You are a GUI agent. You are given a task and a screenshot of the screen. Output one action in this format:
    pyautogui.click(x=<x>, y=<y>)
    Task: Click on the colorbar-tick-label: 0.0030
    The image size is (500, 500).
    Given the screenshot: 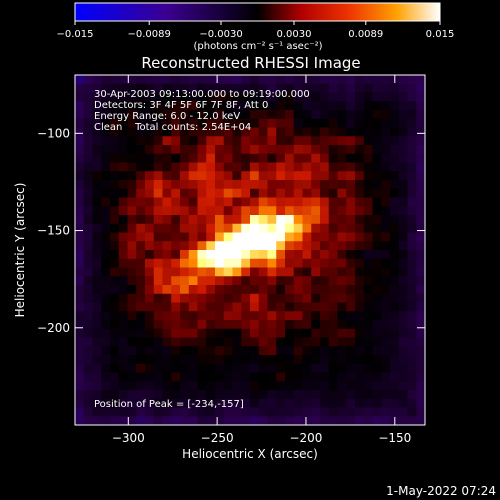 What is the action you would take?
    pyautogui.click(x=294, y=34)
    